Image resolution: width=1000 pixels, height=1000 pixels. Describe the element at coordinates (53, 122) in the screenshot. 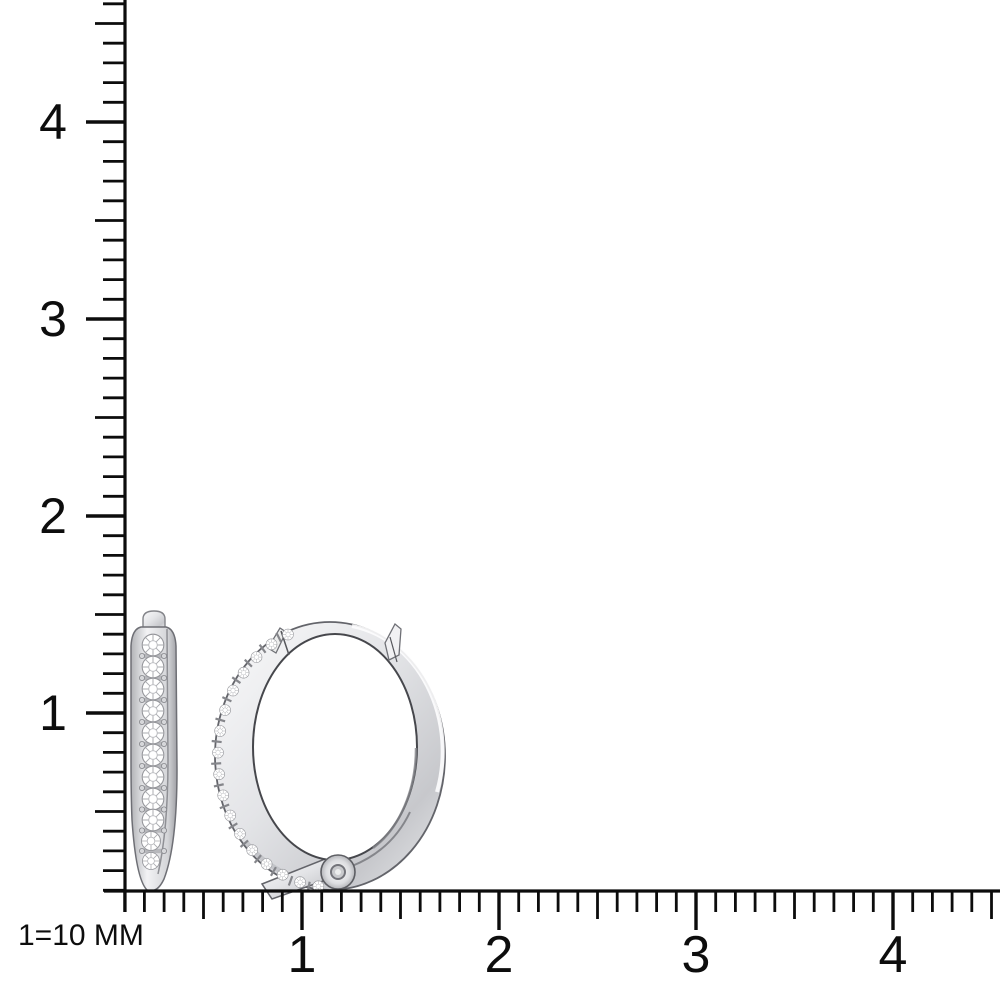

I see `vertical-ruler-label-4: 4` at that location.